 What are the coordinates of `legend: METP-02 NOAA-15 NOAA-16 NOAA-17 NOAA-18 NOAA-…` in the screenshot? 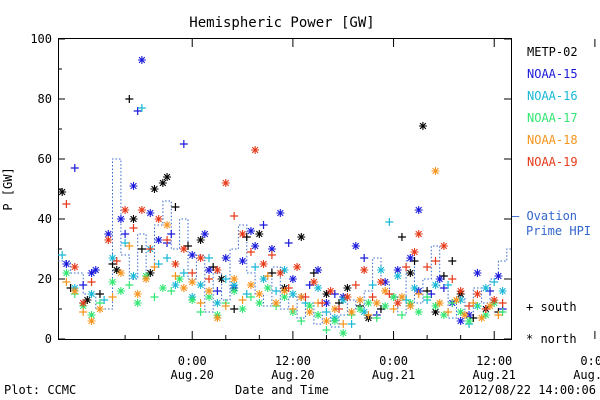 It's located at (552, 107).